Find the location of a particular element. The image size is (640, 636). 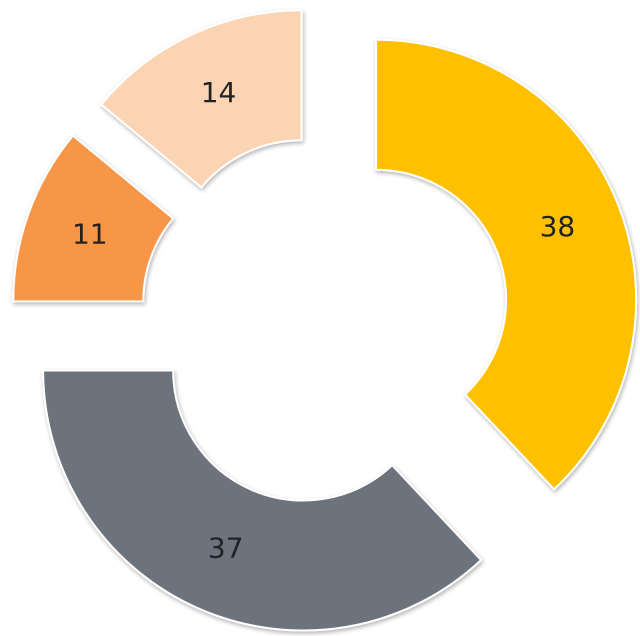

data-label: 11 is located at coordinates (90, 233).